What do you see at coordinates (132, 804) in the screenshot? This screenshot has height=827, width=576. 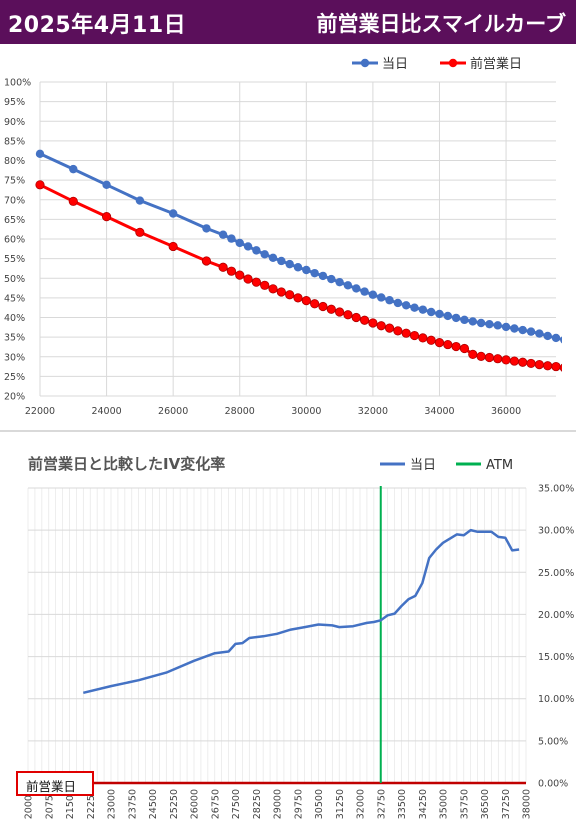 I see `x-tick-label: 23750` at bounding box center [132, 804].